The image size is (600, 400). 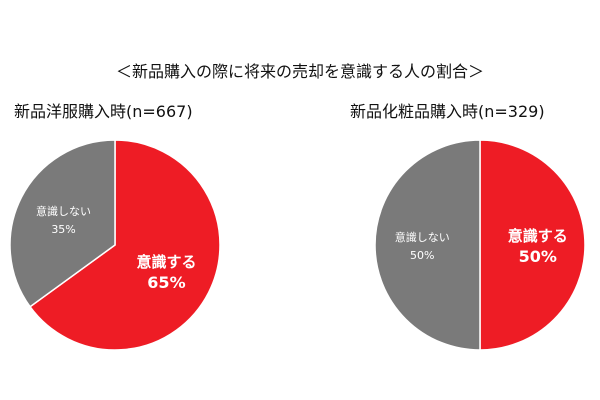 What do you see at coordinates (422, 255) in the screenshot?
I see `slice-pct-cosmetics-1: 50%` at bounding box center [422, 255].